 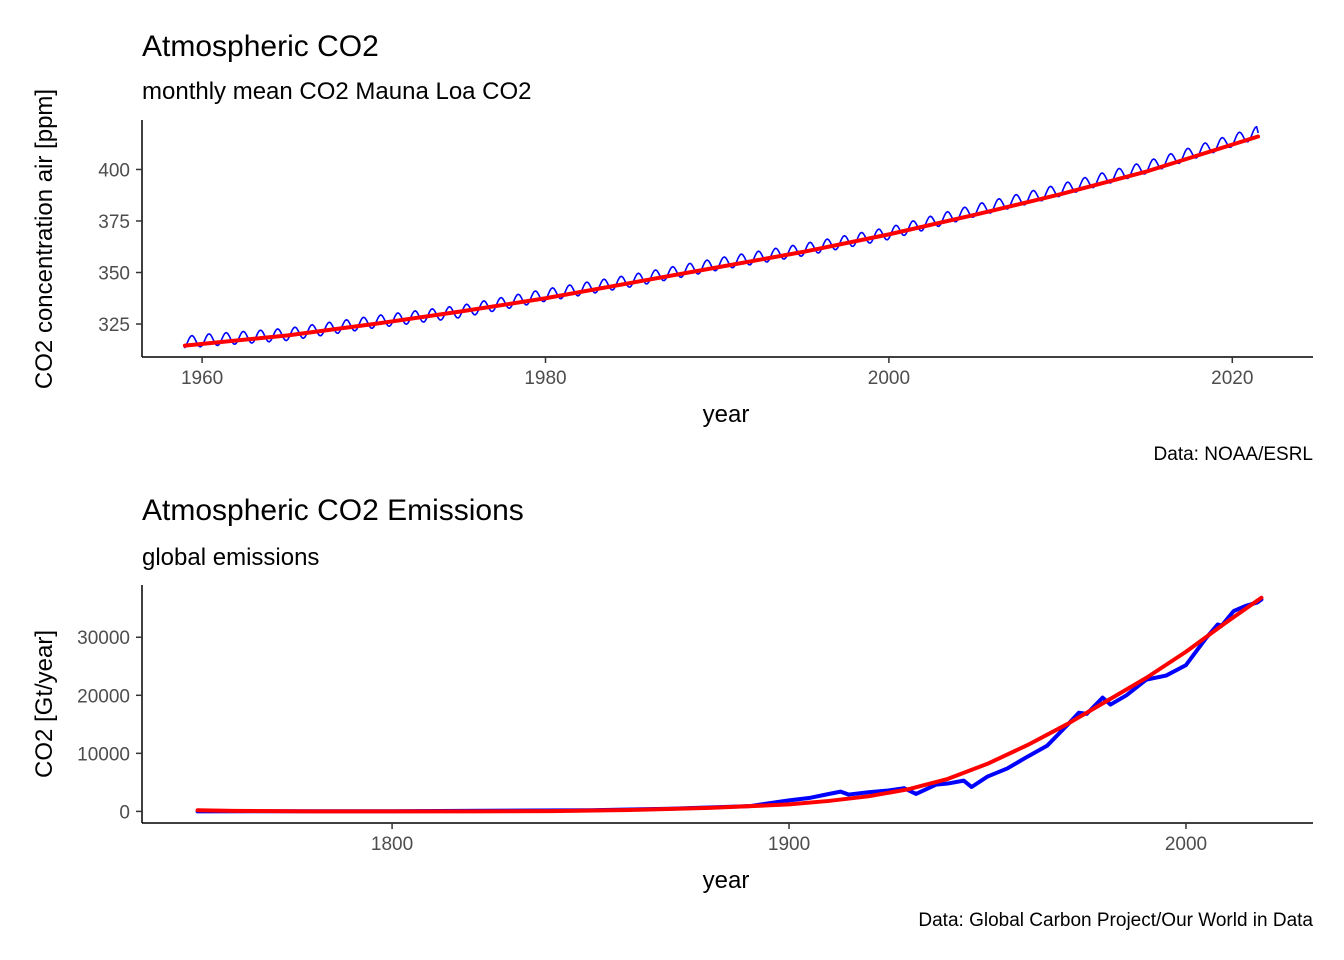 What do you see at coordinates (1233, 454) in the screenshot?
I see `data-source-caption: Data: NOAA/ESRL` at bounding box center [1233, 454].